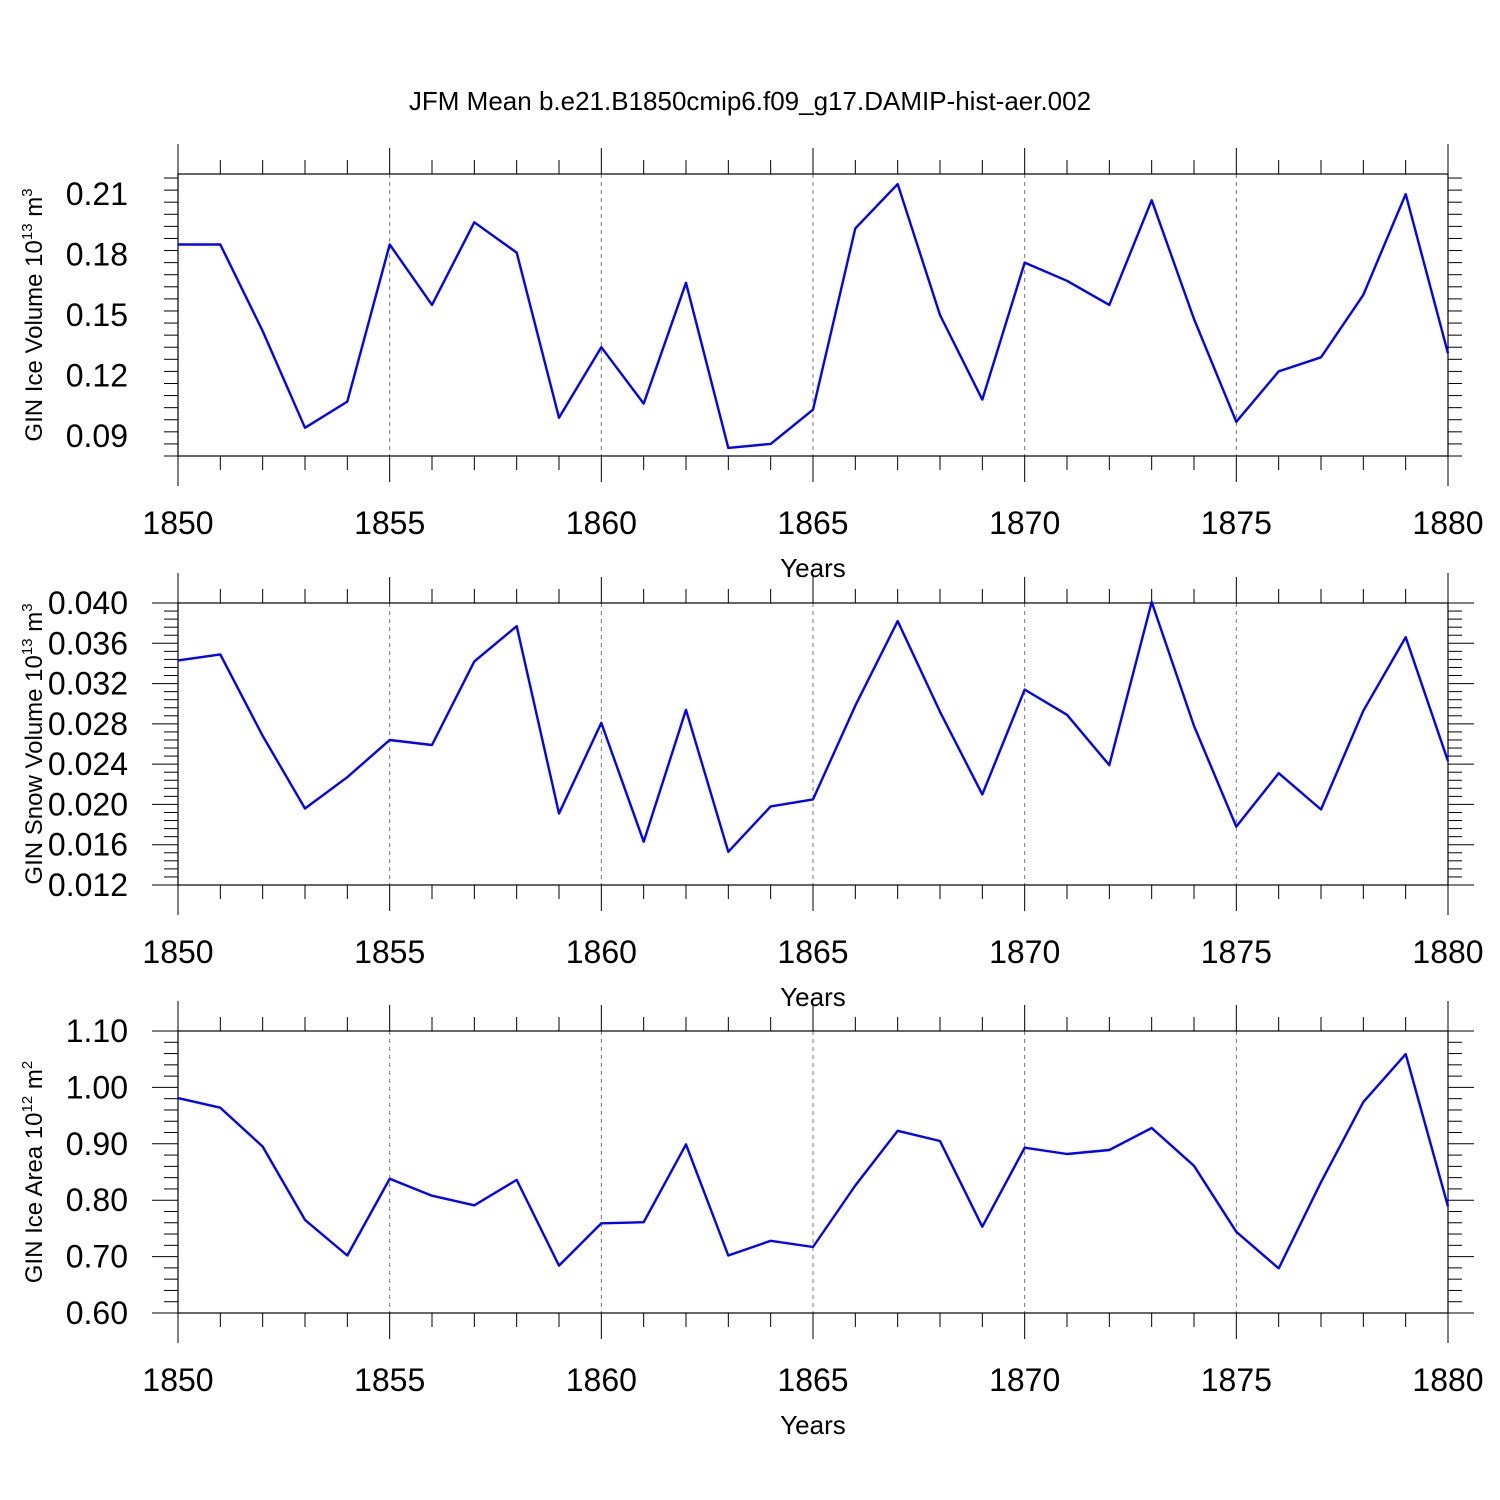 Image resolution: width=1500 pixels, height=1500 pixels. What do you see at coordinates (813, 1161) in the screenshot?
I see `series-line-gin-ice-area` at bounding box center [813, 1161].